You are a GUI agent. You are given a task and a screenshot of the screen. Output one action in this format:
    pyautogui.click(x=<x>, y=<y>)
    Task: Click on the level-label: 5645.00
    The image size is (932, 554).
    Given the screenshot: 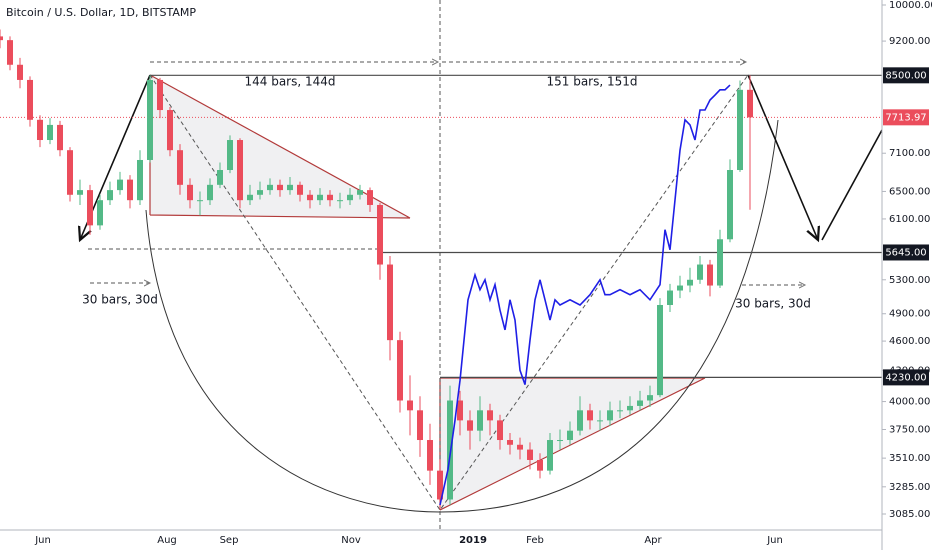 What is the action you would take?
    pyautogui.click(x=905, y=252)
    